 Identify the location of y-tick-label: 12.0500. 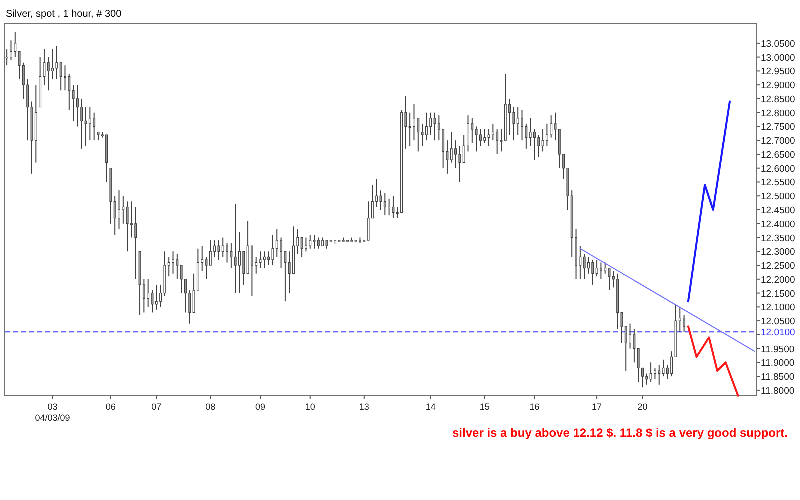
(778, 322).